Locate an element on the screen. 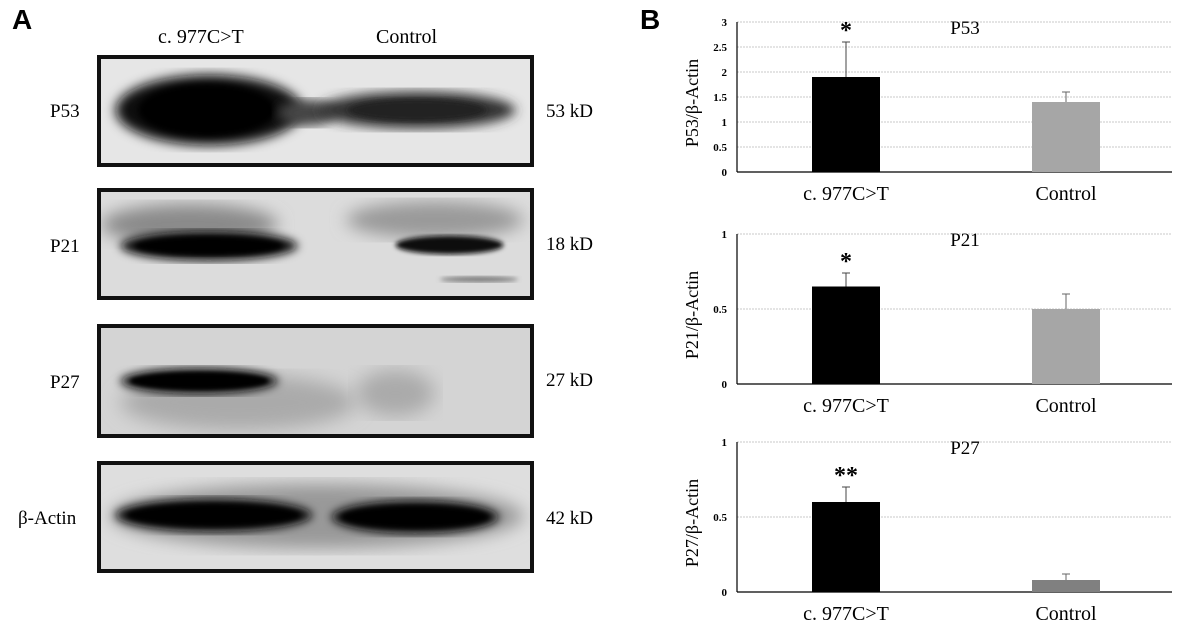 This screenshot has width=1200, height=634. p53-ytick-label: 0.5 is located at coordinates (720, 148).